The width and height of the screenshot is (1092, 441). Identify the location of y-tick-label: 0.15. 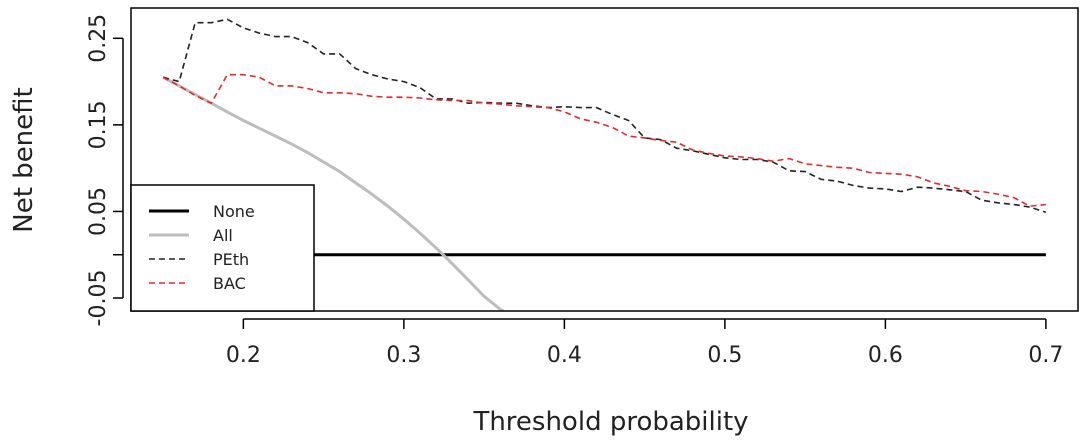
(98, 124).